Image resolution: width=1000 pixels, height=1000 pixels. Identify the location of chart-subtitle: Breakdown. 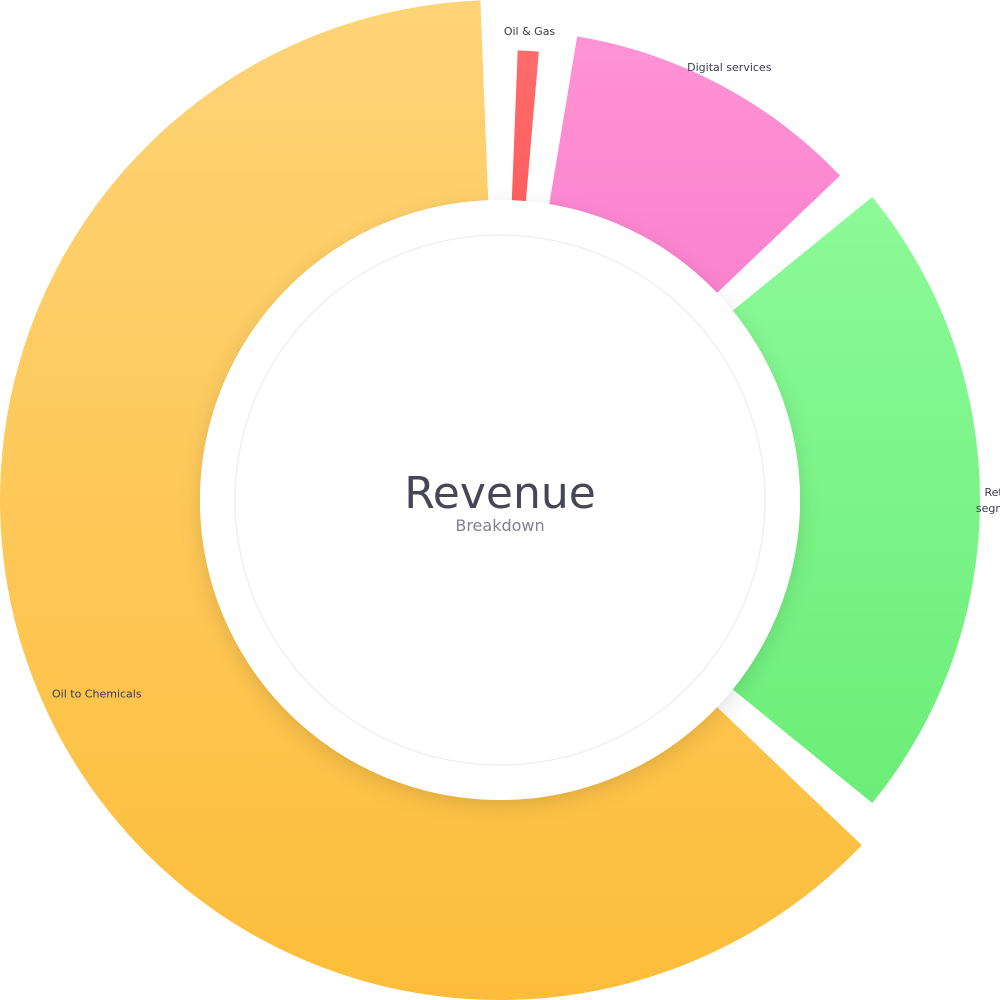
(499, 525).